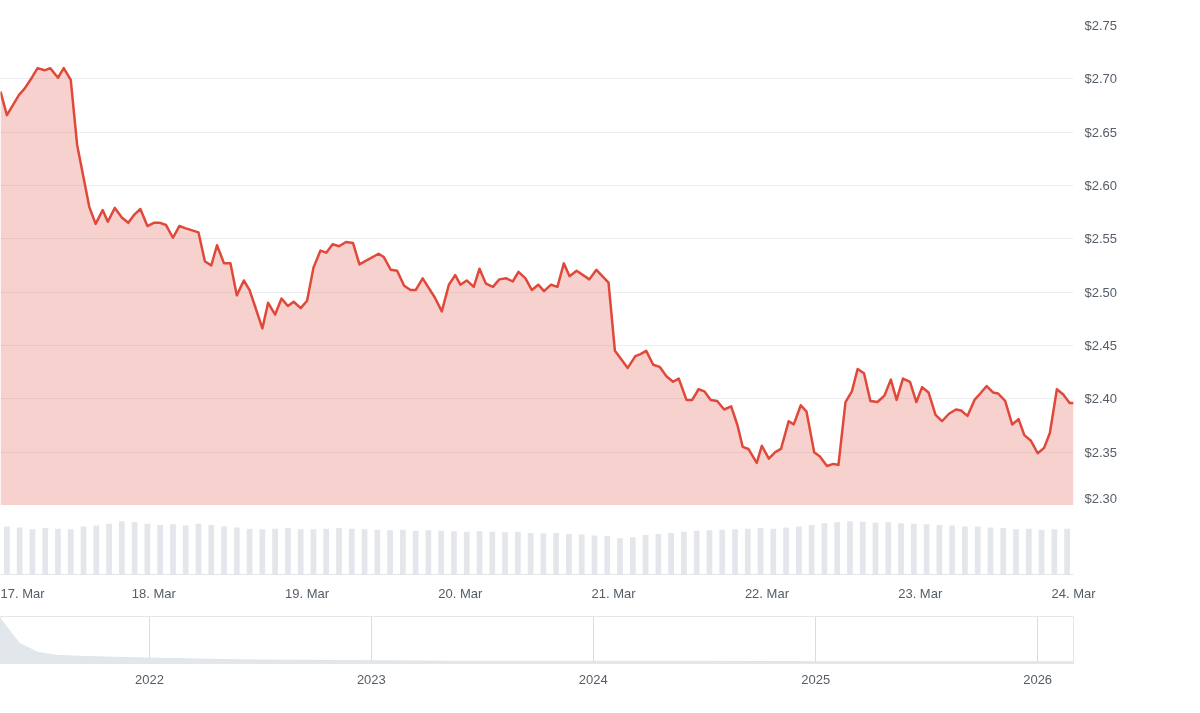 This screenshot has height=713, width=1200. Describe the element at coordinates (920, 593) in the screenshot. I see `x-tick-label: 23. Mar` at that location.